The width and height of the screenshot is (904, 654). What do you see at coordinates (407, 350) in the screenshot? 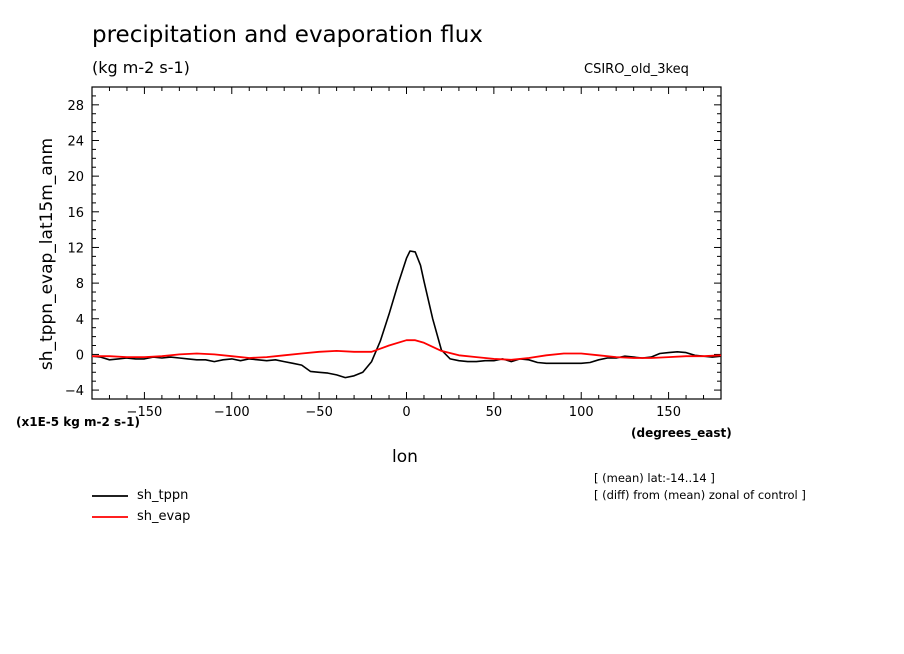
I see `series-line-sh-evap` at bounding box center [407, 350].